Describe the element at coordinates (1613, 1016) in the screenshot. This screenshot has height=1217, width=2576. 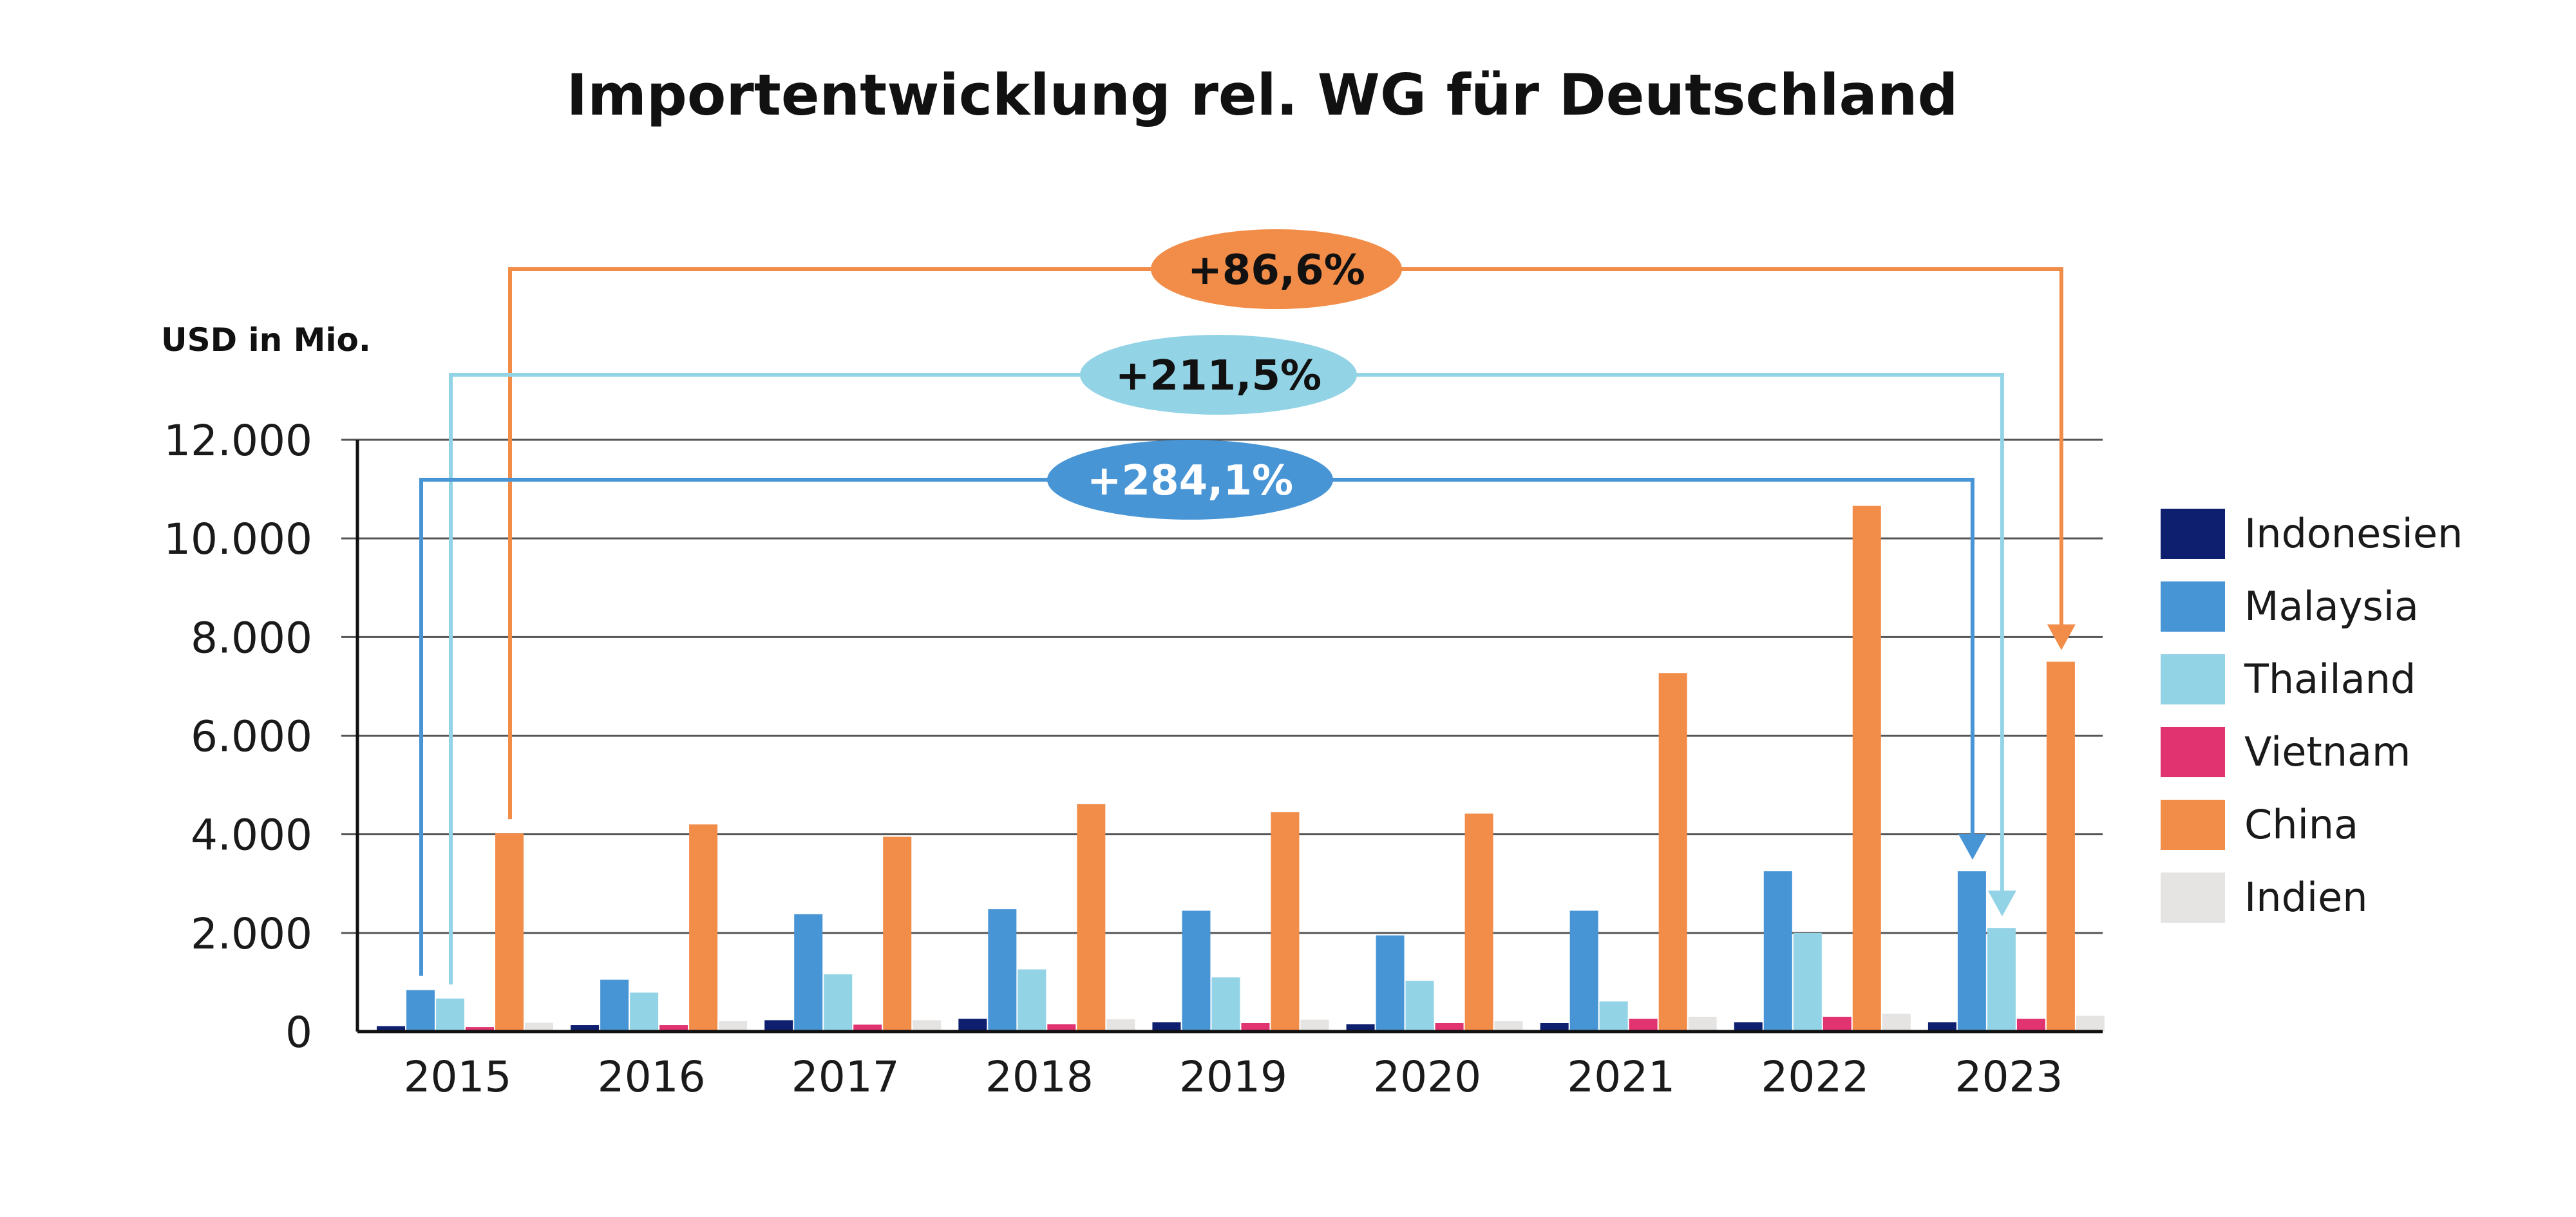
I see `bar-thailand-2021` at that location.